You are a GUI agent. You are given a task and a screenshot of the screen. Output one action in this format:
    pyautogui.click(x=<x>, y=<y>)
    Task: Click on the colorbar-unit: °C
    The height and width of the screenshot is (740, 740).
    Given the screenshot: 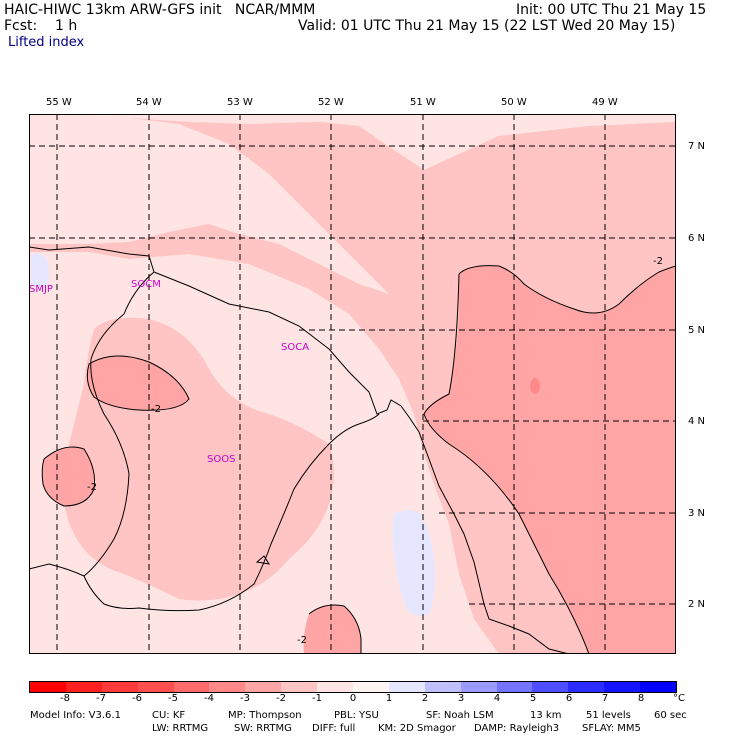 What is the action you would take?
    pyautogui.click(x=679, y=698)
    